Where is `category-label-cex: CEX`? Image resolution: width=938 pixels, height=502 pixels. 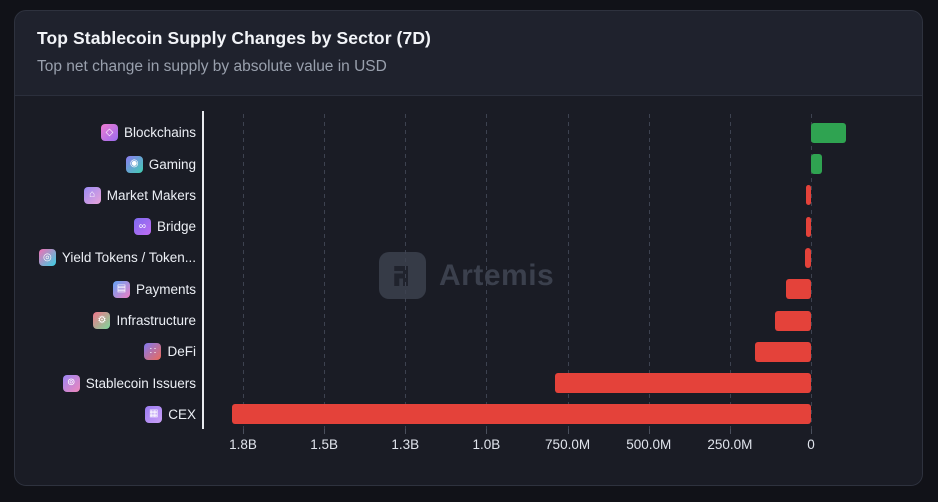
category-label-cex: CEX is located at coordinates (182, 414).